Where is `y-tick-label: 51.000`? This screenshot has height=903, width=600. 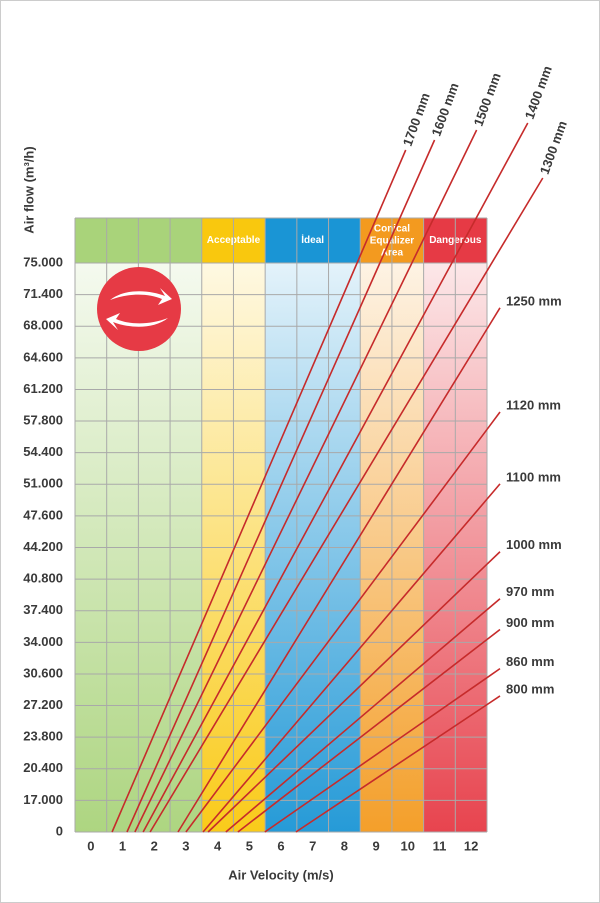
y-tick-label: 51.000 is located at coordinates (43, 483).